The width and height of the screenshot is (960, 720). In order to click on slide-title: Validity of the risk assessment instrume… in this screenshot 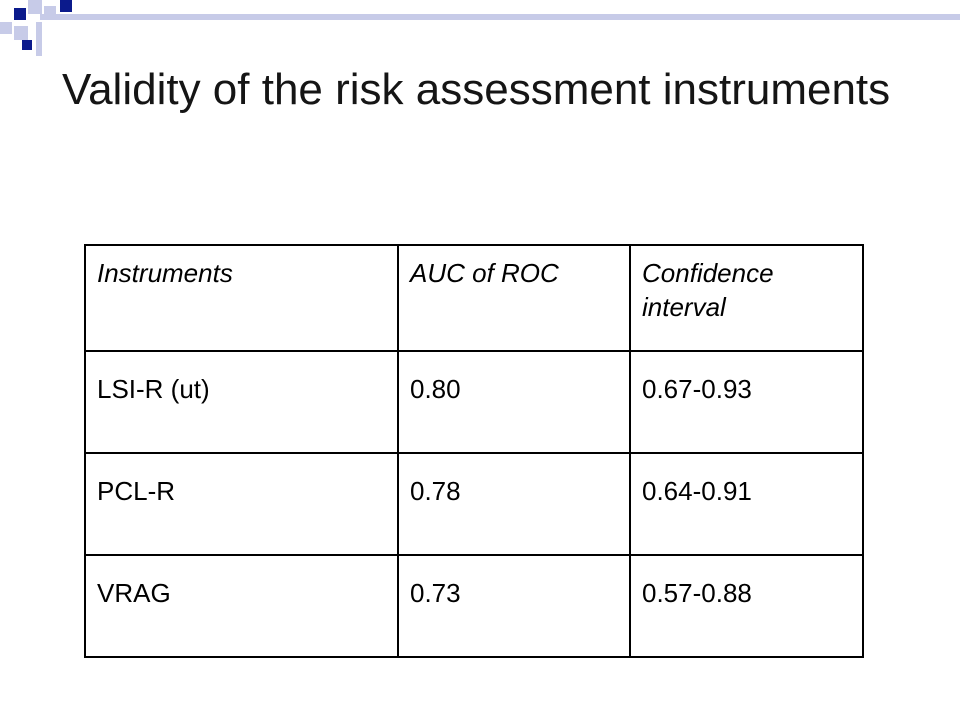, I will do `click(476, 89)`.